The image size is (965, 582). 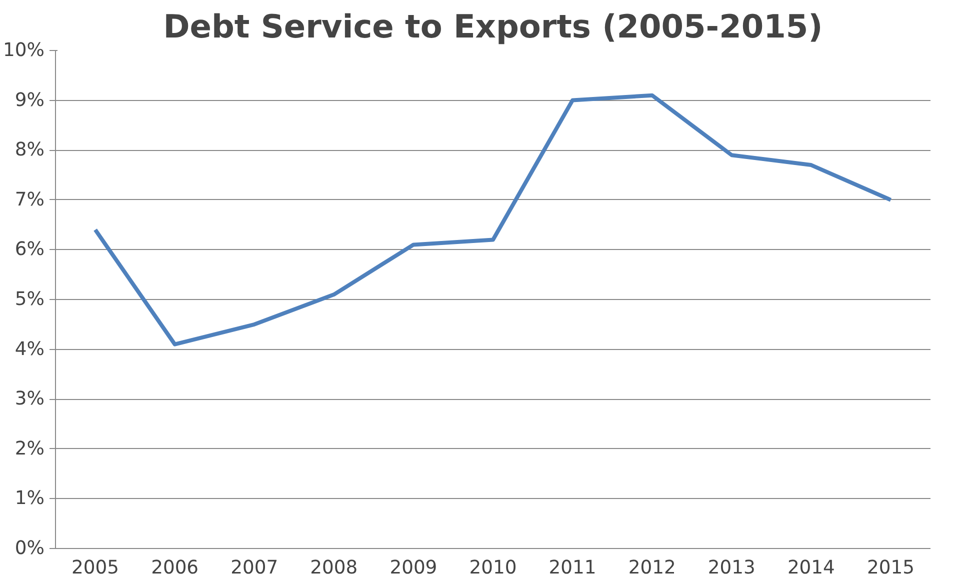 I want to click on x-tick-label: 2007, so click(x=254, y=568).